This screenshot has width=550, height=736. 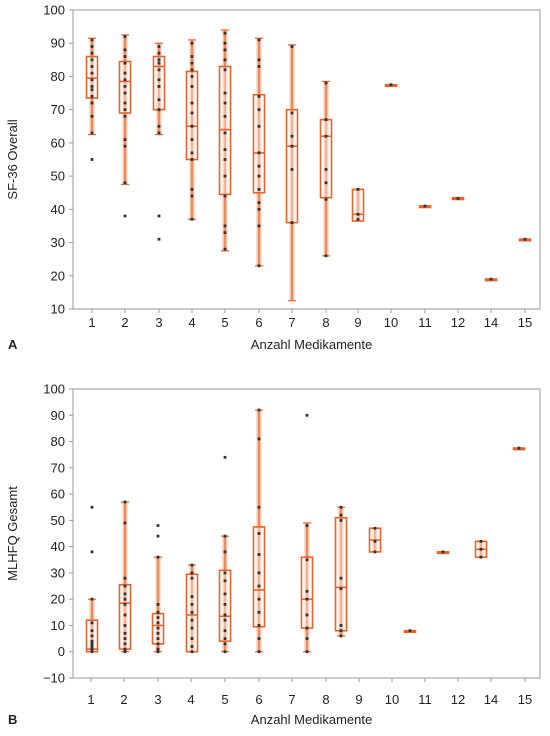 What do you see at coordinates (58, 142) in the screenshot?
I see `y-tick-label: 60` at bounding box center [58, 142].